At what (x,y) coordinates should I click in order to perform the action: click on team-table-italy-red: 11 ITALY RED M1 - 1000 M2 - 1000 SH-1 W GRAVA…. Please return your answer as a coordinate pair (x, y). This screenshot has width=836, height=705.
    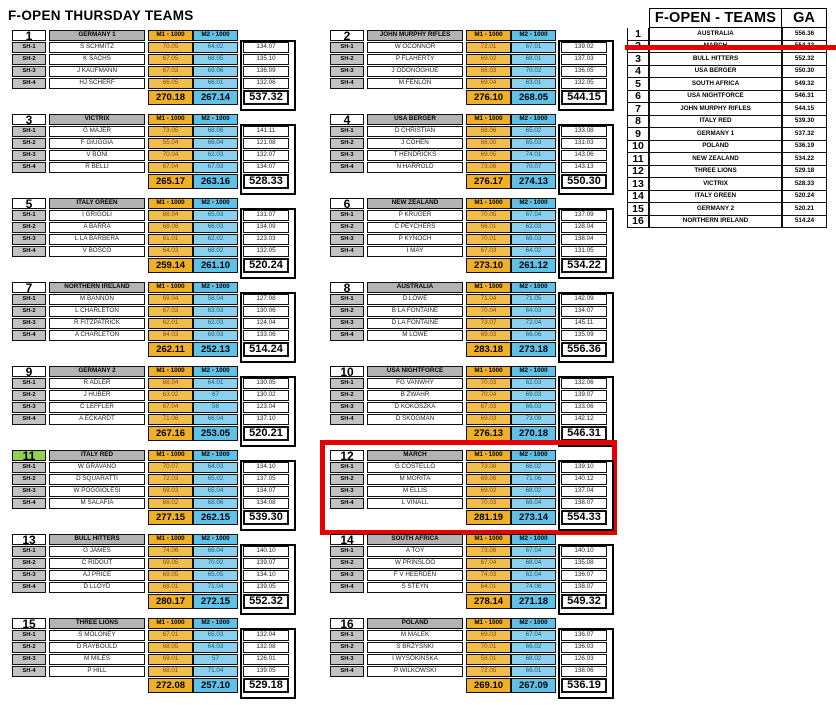
    Looking at the image, I should click on (154, 490).